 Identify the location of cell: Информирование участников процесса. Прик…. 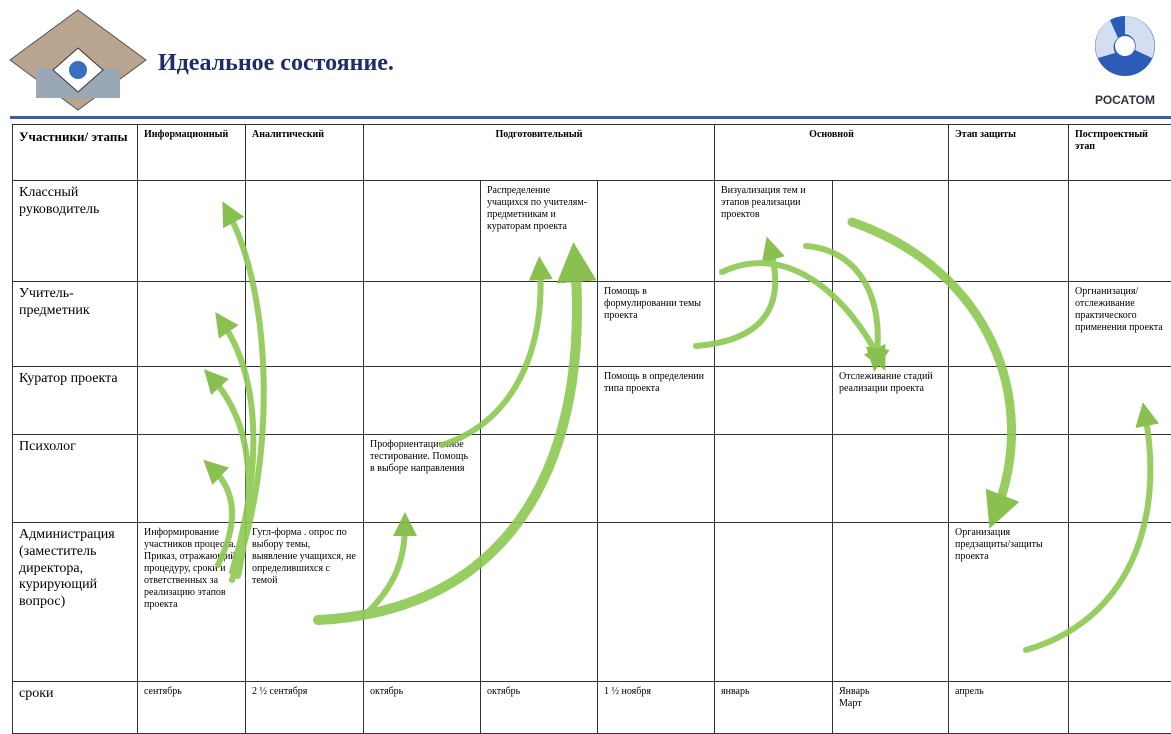
(192, 602).